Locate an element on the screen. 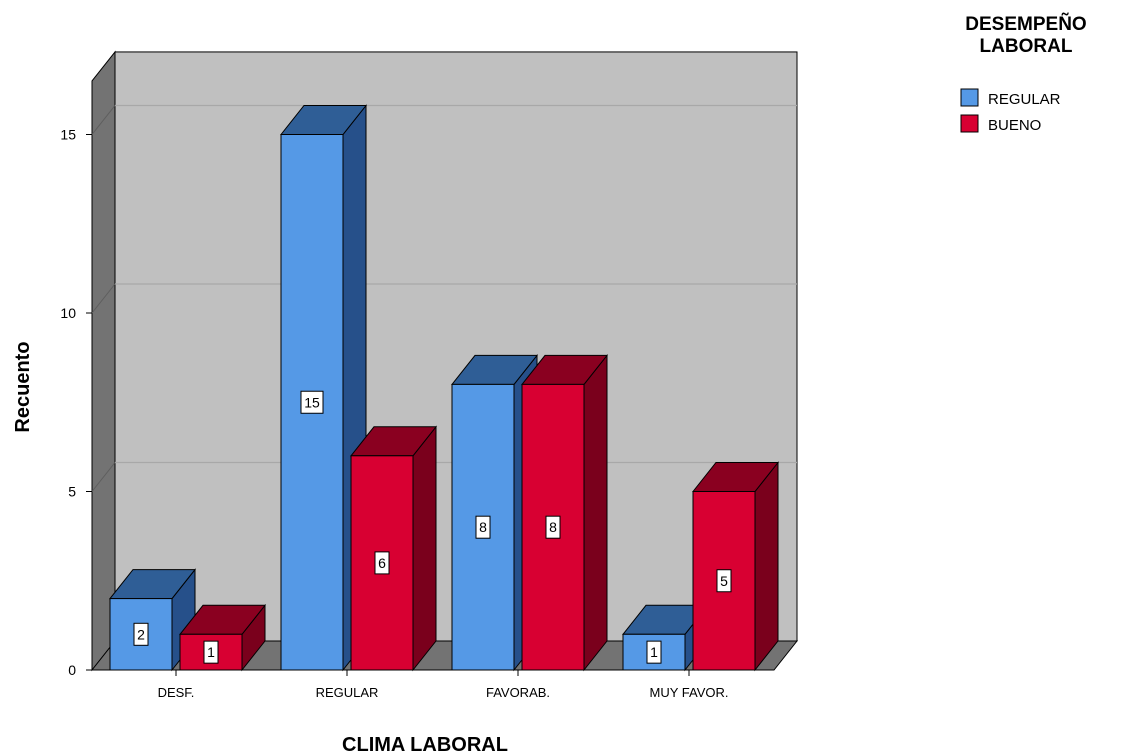 The height and width of the screenshot is (756, 1127). data-label: 6 is located at coordinates (382, 563).